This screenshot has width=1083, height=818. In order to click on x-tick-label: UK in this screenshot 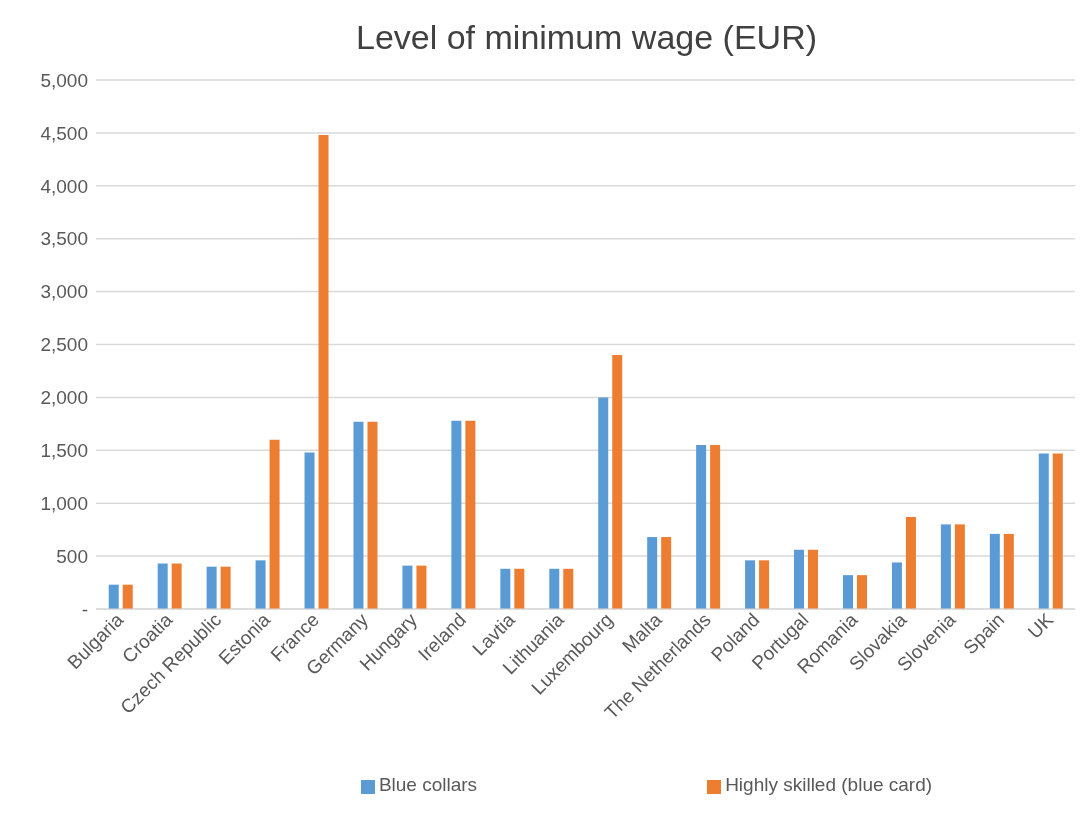, I will do `click(1040, 625)`.